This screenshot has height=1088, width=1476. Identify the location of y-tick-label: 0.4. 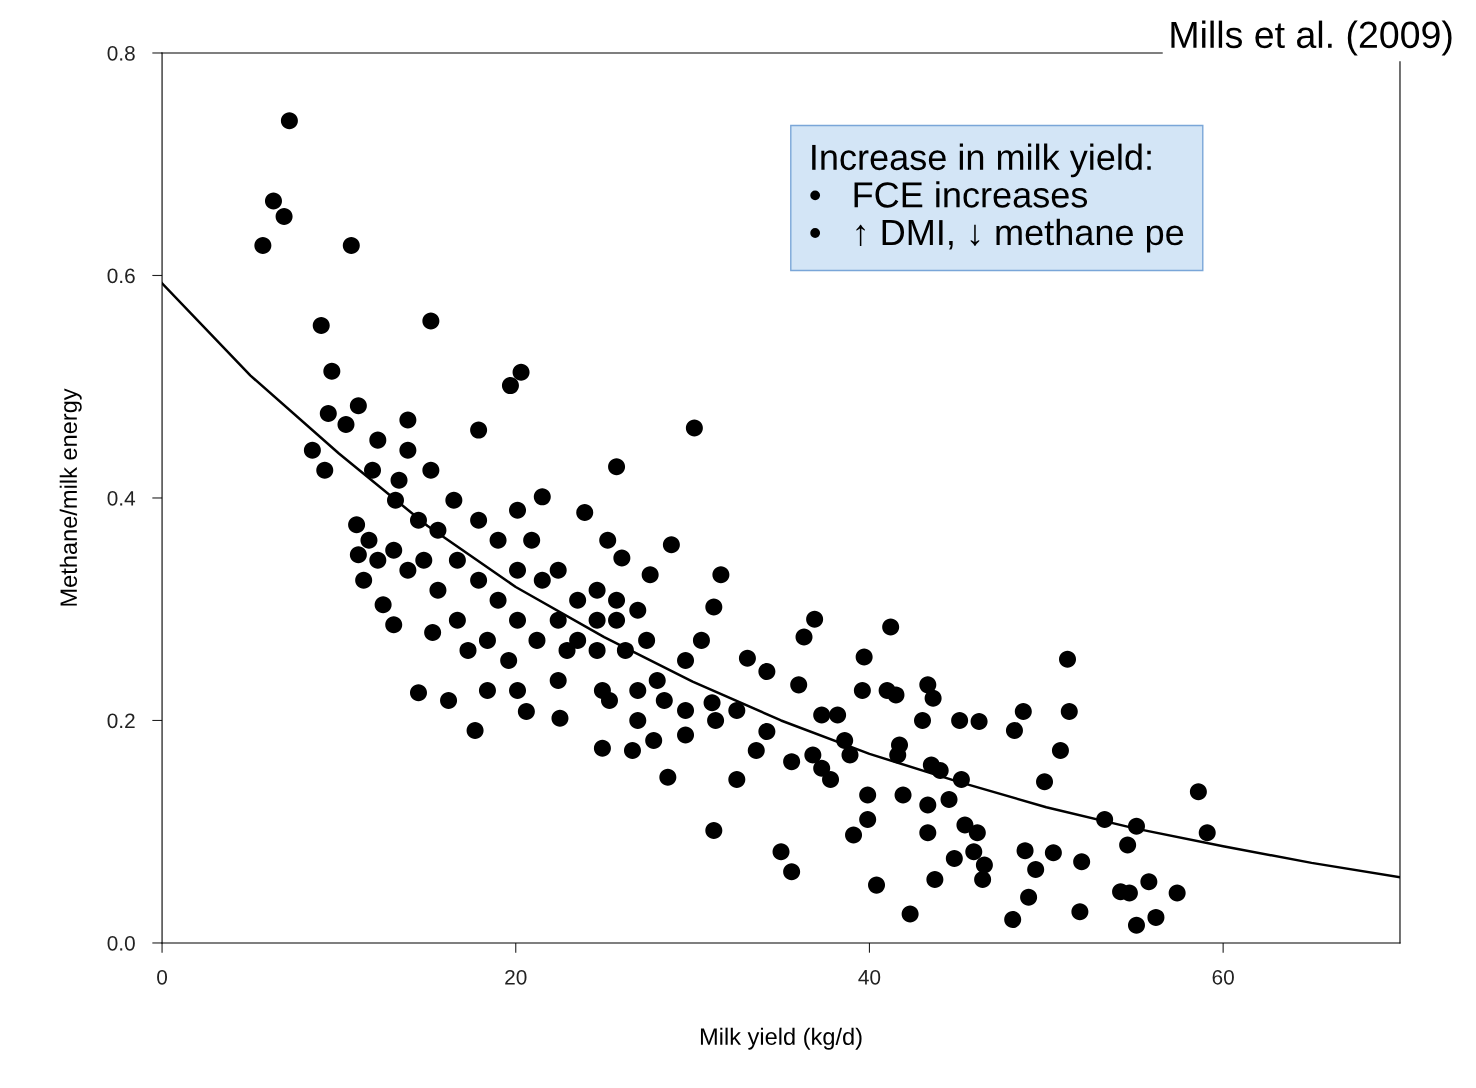
(121, 498).